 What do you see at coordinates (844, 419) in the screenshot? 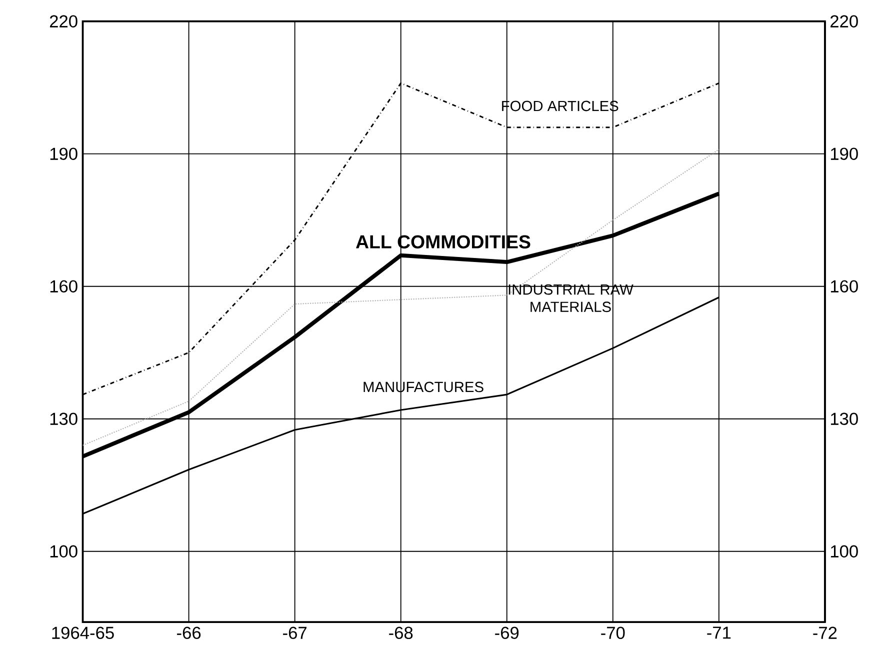
I see `y2-tick-label: 130` at bounding box center [844, 419].